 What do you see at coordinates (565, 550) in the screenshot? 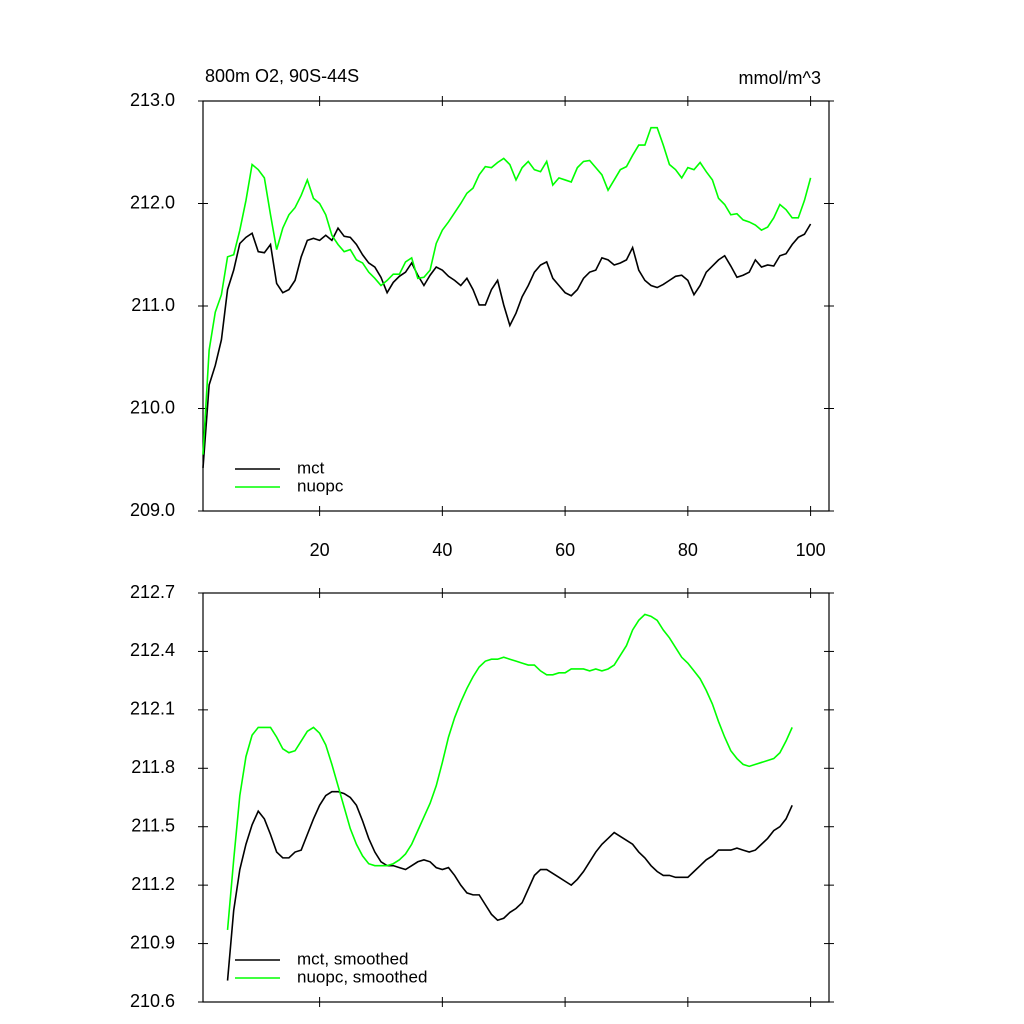
I see `x-tick-label: 60` at bounding box center [565, 550].